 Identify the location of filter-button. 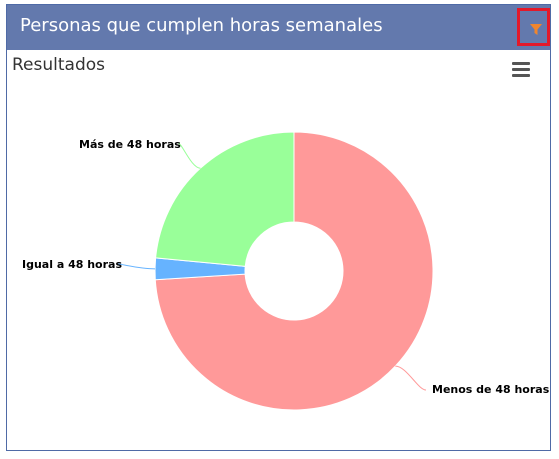
(533, 27).